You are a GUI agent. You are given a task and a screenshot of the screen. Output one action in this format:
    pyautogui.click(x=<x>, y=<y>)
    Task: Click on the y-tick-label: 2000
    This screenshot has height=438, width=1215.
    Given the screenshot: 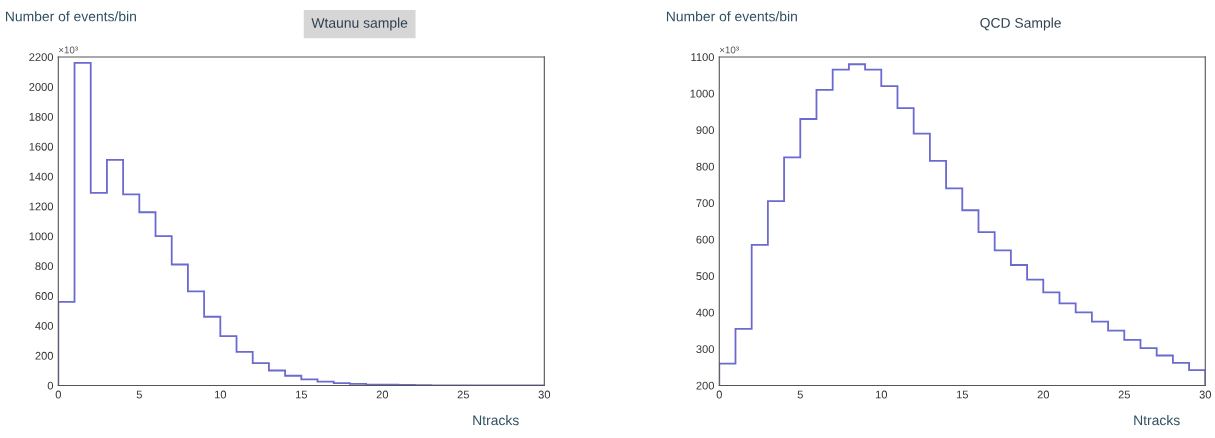 What is the action you would take?
    pyautogui.click(x=41, y=87)
    